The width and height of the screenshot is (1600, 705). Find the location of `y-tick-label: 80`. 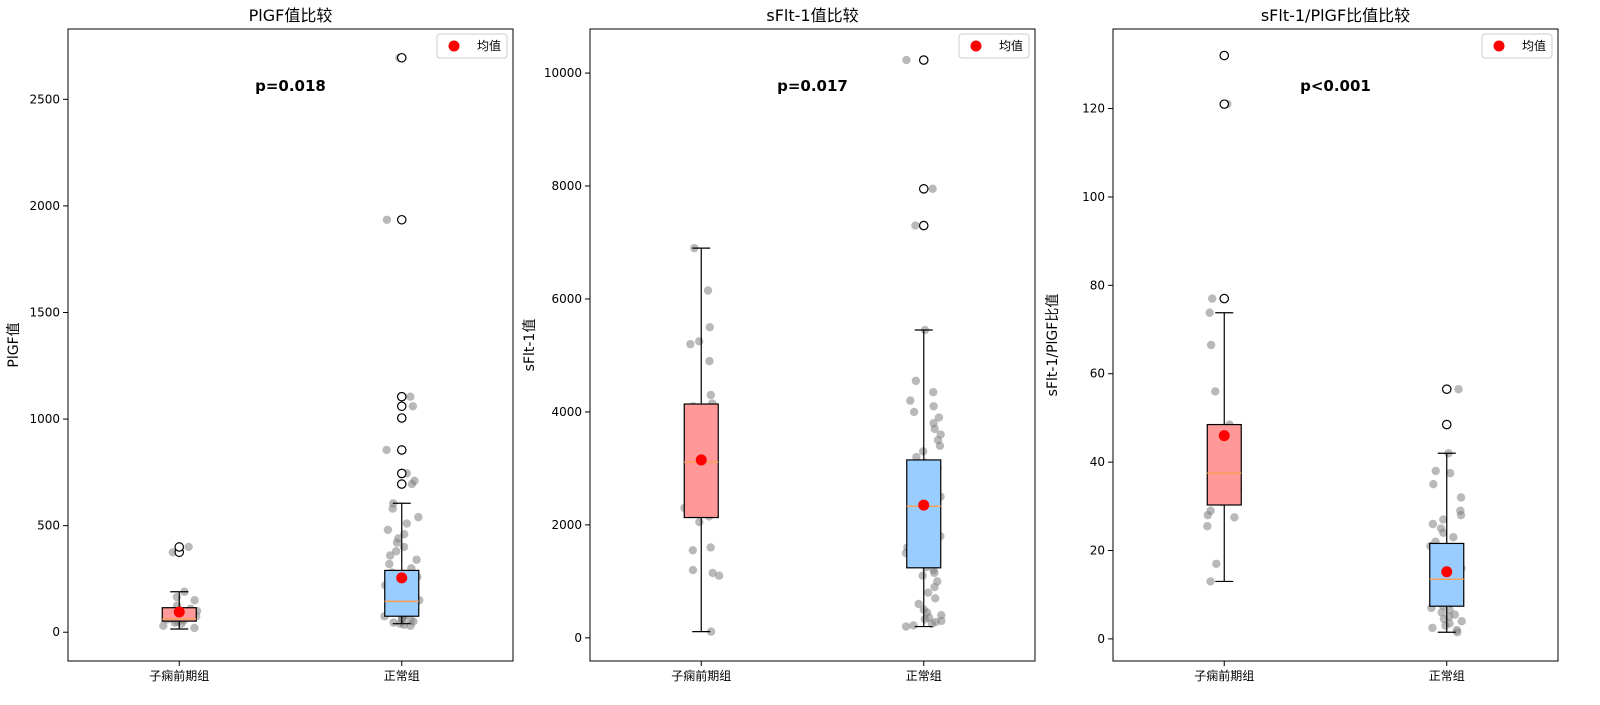

y-tick-label: 80 is located at coordinates (1097, 285).